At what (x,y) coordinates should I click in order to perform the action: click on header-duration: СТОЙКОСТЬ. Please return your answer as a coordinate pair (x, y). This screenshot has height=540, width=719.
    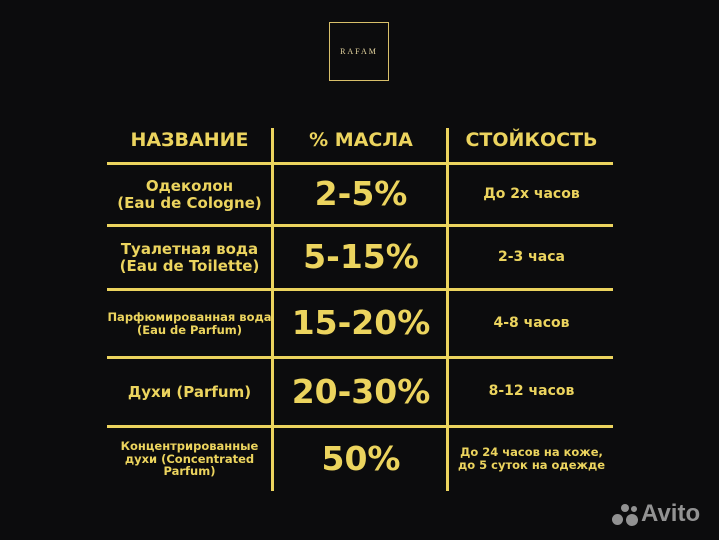
    Looking at the image, I should click on (531, 139).